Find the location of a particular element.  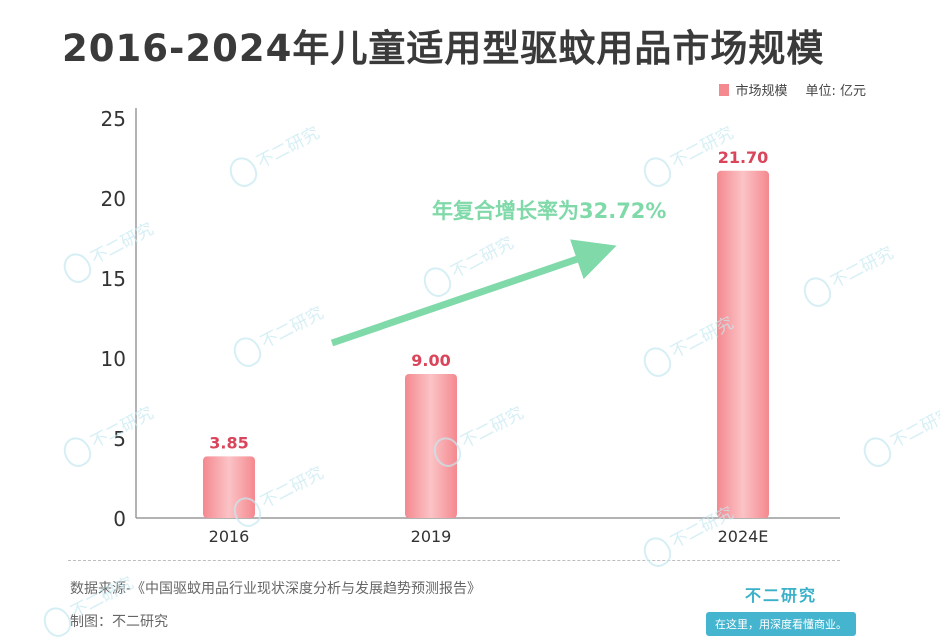

bar-value-label: 21.70 is located at coordinates (743, 157).